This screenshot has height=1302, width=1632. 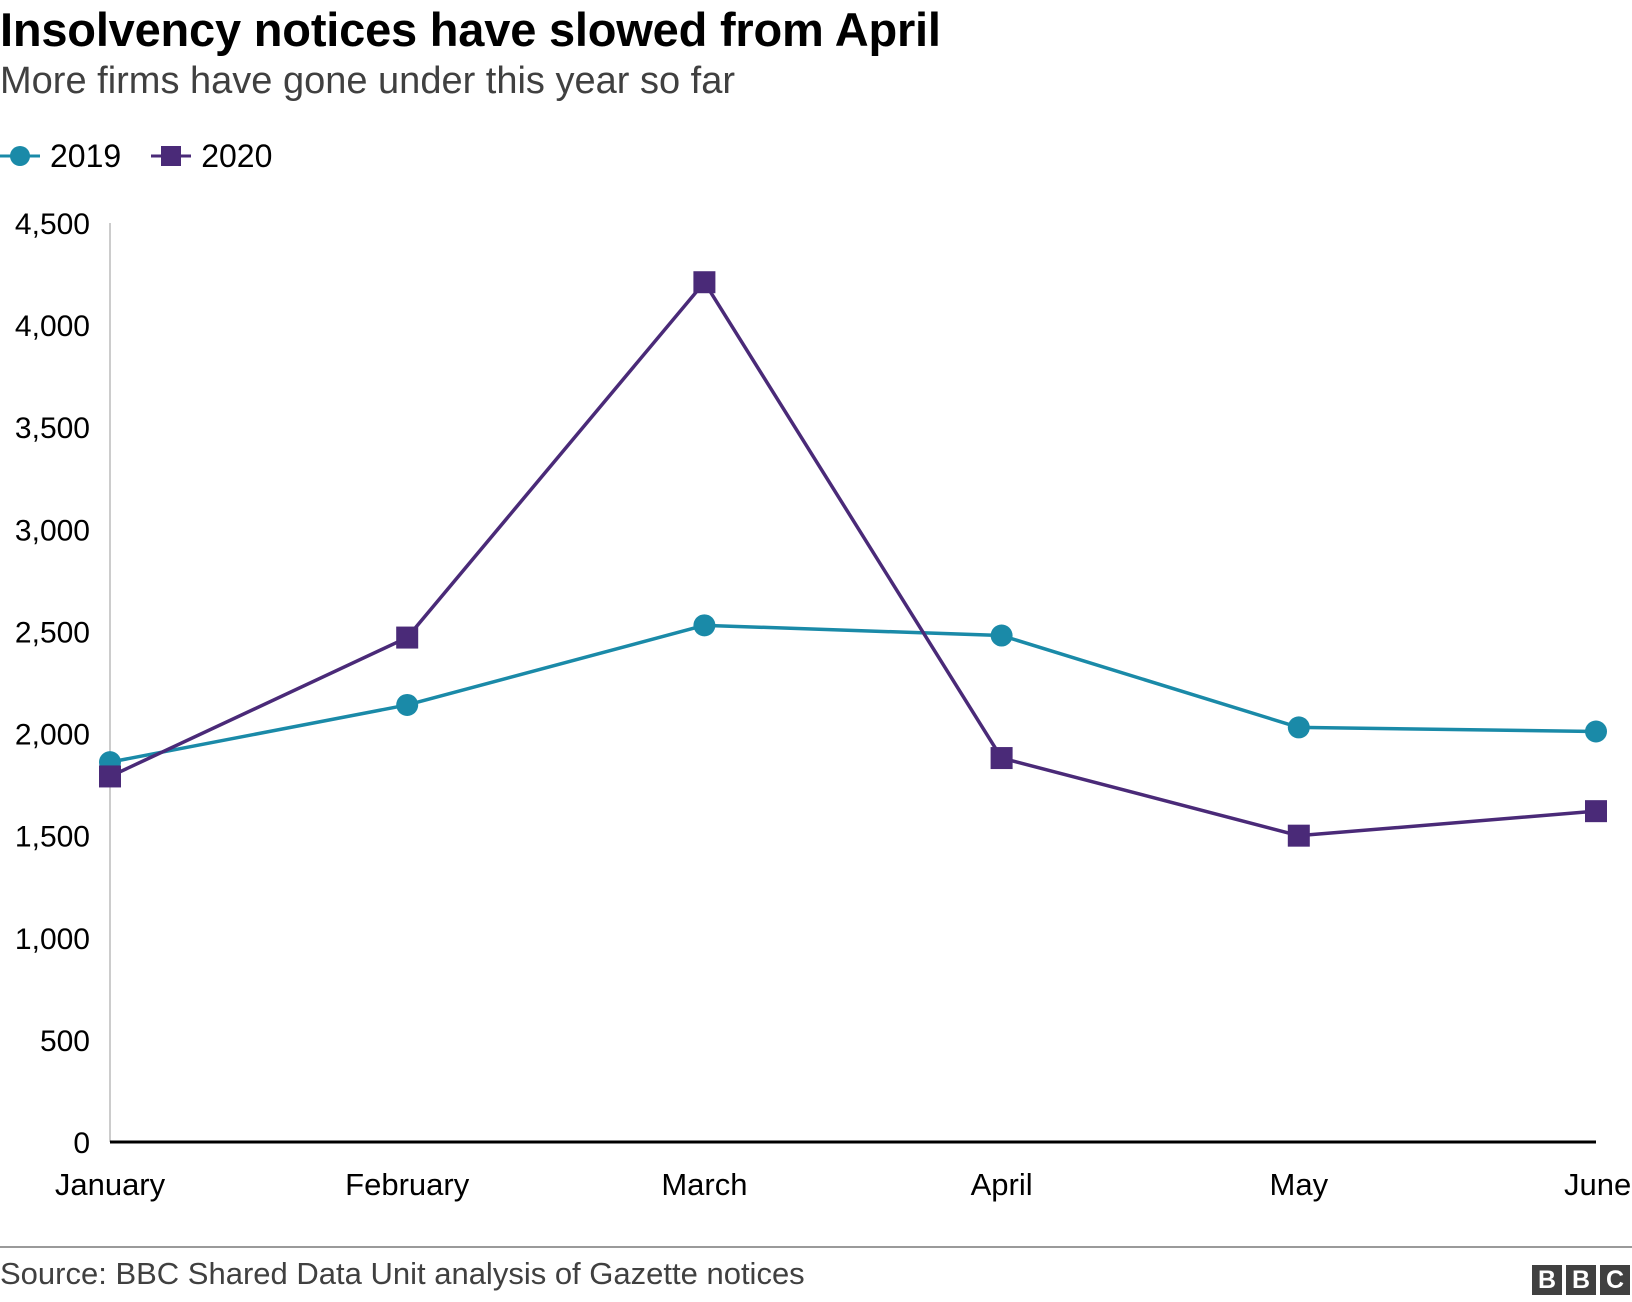 What do you see at coordinates (86, 155) in the screenshot?
I see `legend-label-2019: 2019` at bounding box center [86, 155].